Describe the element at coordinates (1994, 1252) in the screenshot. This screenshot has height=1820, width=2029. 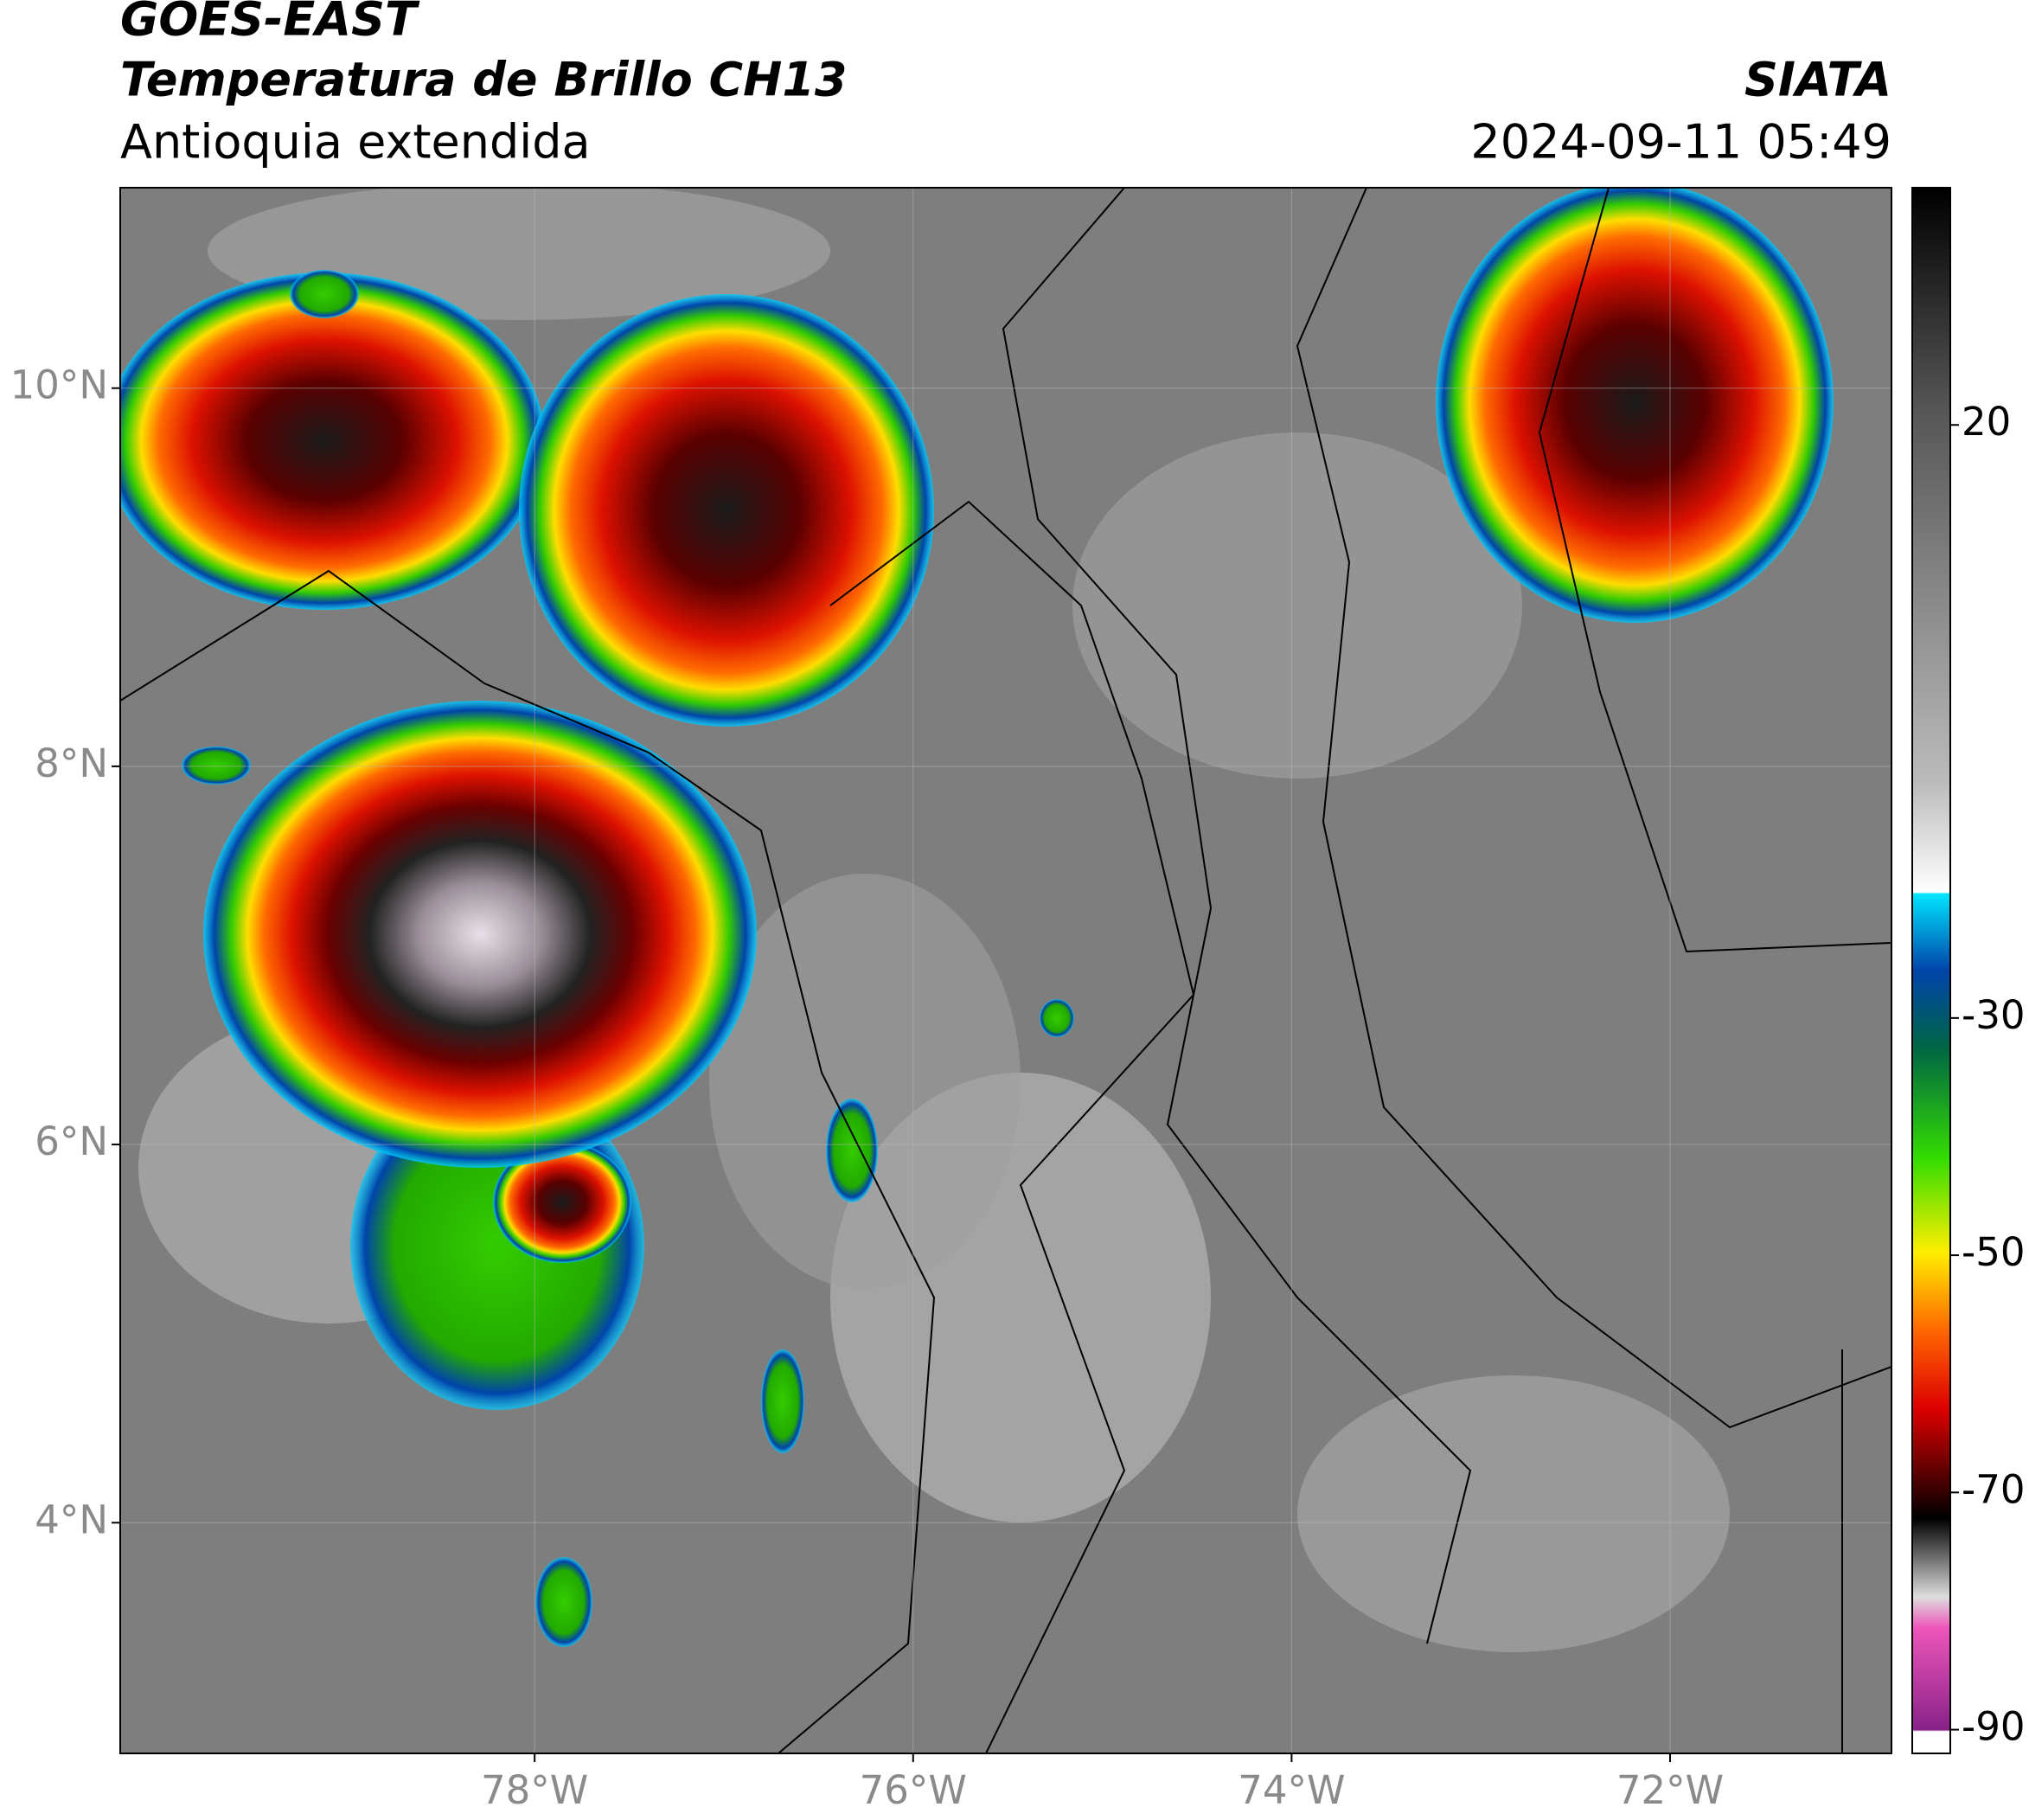
I see `colorbar-tick-label: -50` at that location.